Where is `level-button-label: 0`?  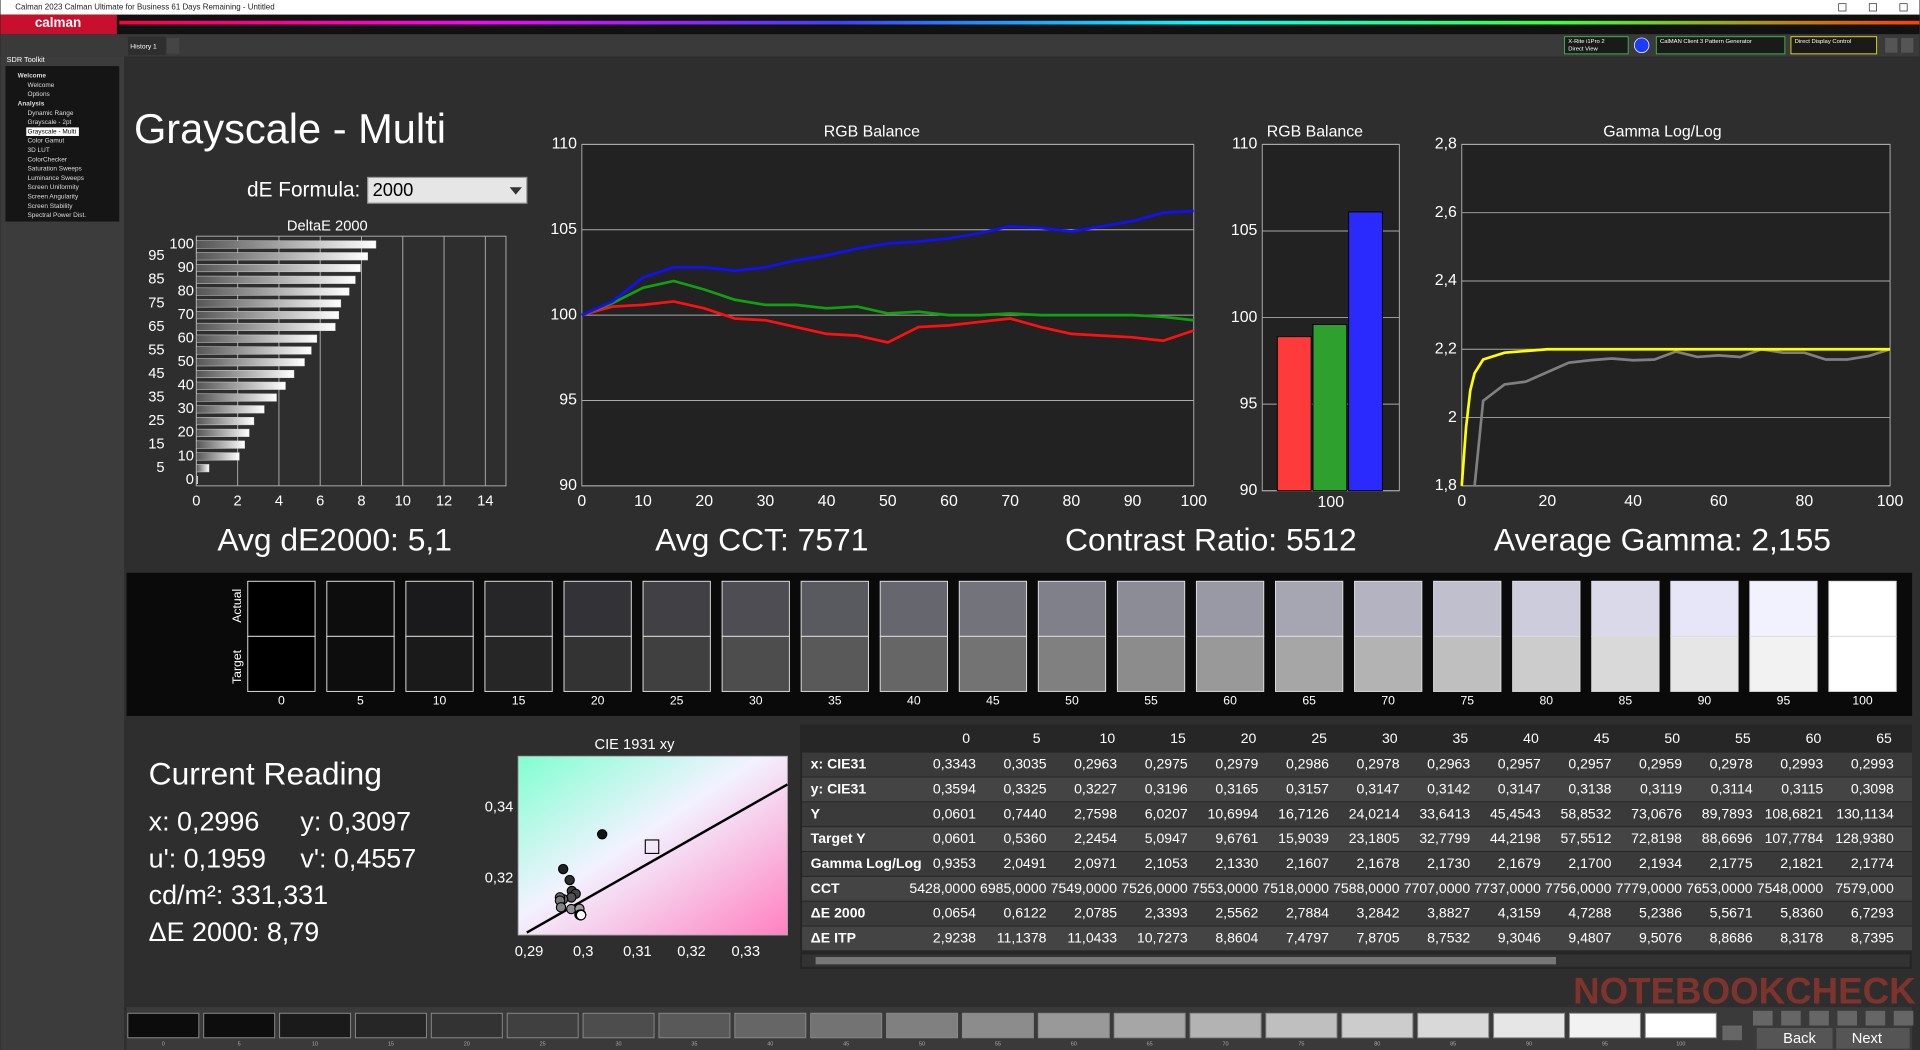
level-button-label: 0 is located at coordinates (163, 1044).